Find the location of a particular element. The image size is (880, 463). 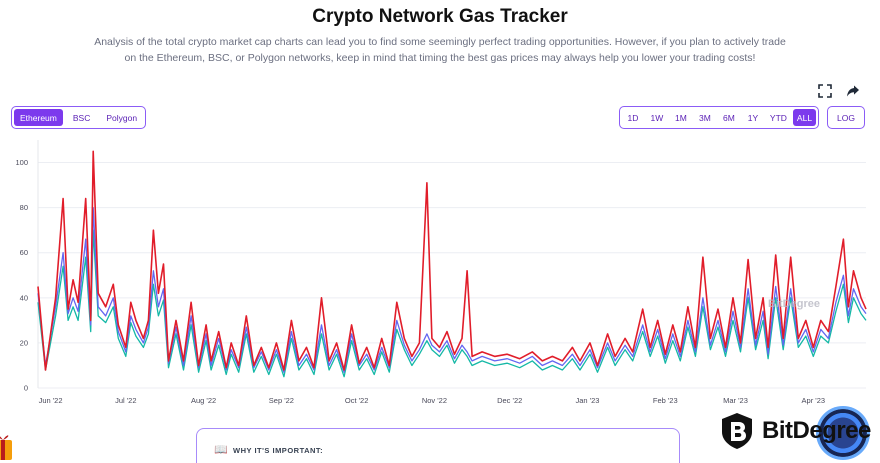

x-tick-label: Dec '22 is located at coordinates (509, 400).